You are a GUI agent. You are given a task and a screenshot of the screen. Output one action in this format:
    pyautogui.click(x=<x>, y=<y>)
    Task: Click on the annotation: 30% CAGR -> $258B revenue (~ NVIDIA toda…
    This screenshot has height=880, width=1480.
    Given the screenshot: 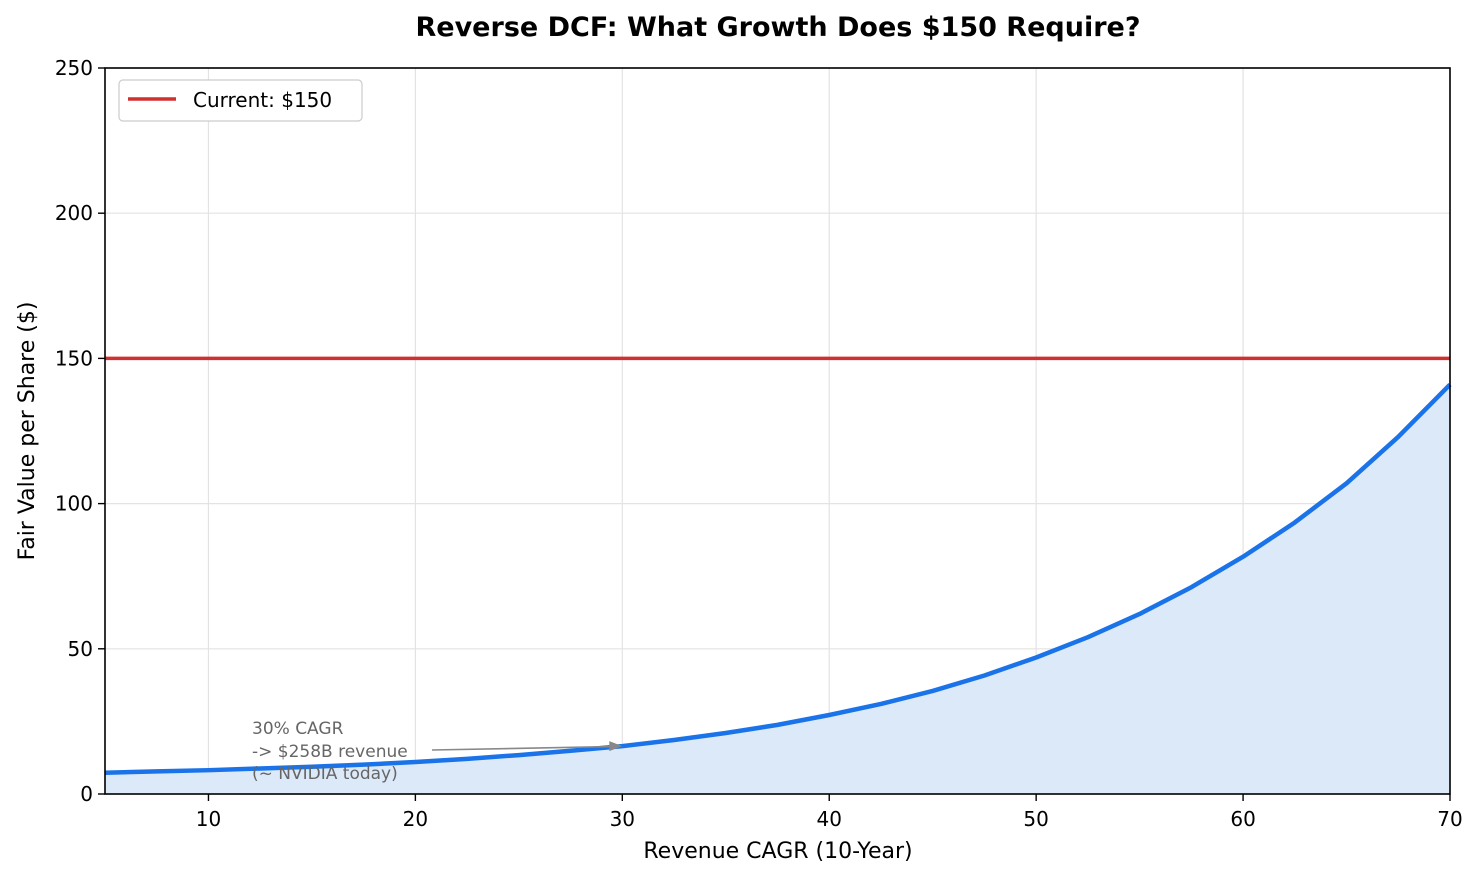 What is the action you would take?
    pyautogui.click(x=437, y=751)
    